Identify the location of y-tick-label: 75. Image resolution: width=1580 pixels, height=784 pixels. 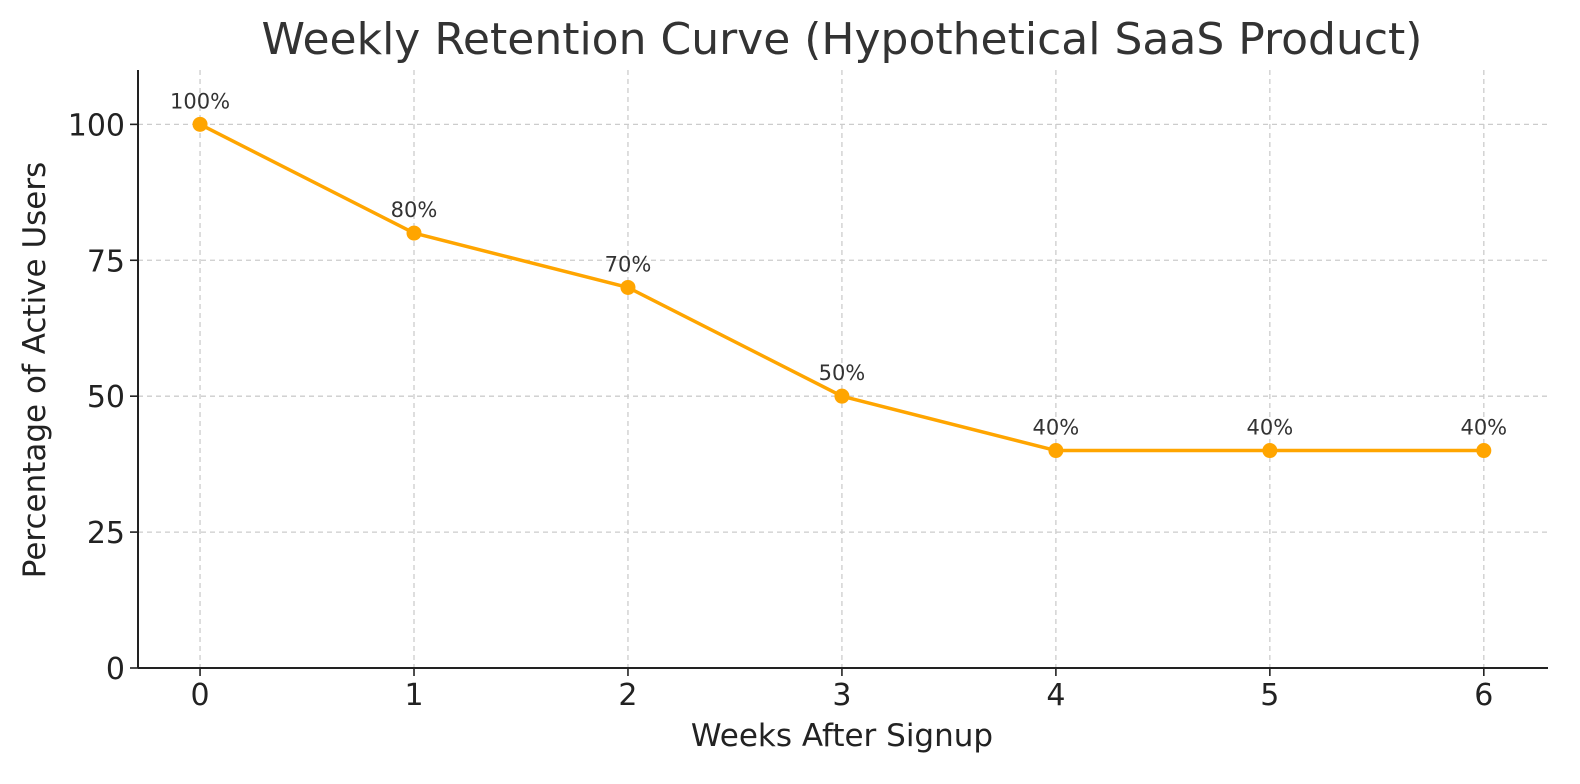
(106, 261).